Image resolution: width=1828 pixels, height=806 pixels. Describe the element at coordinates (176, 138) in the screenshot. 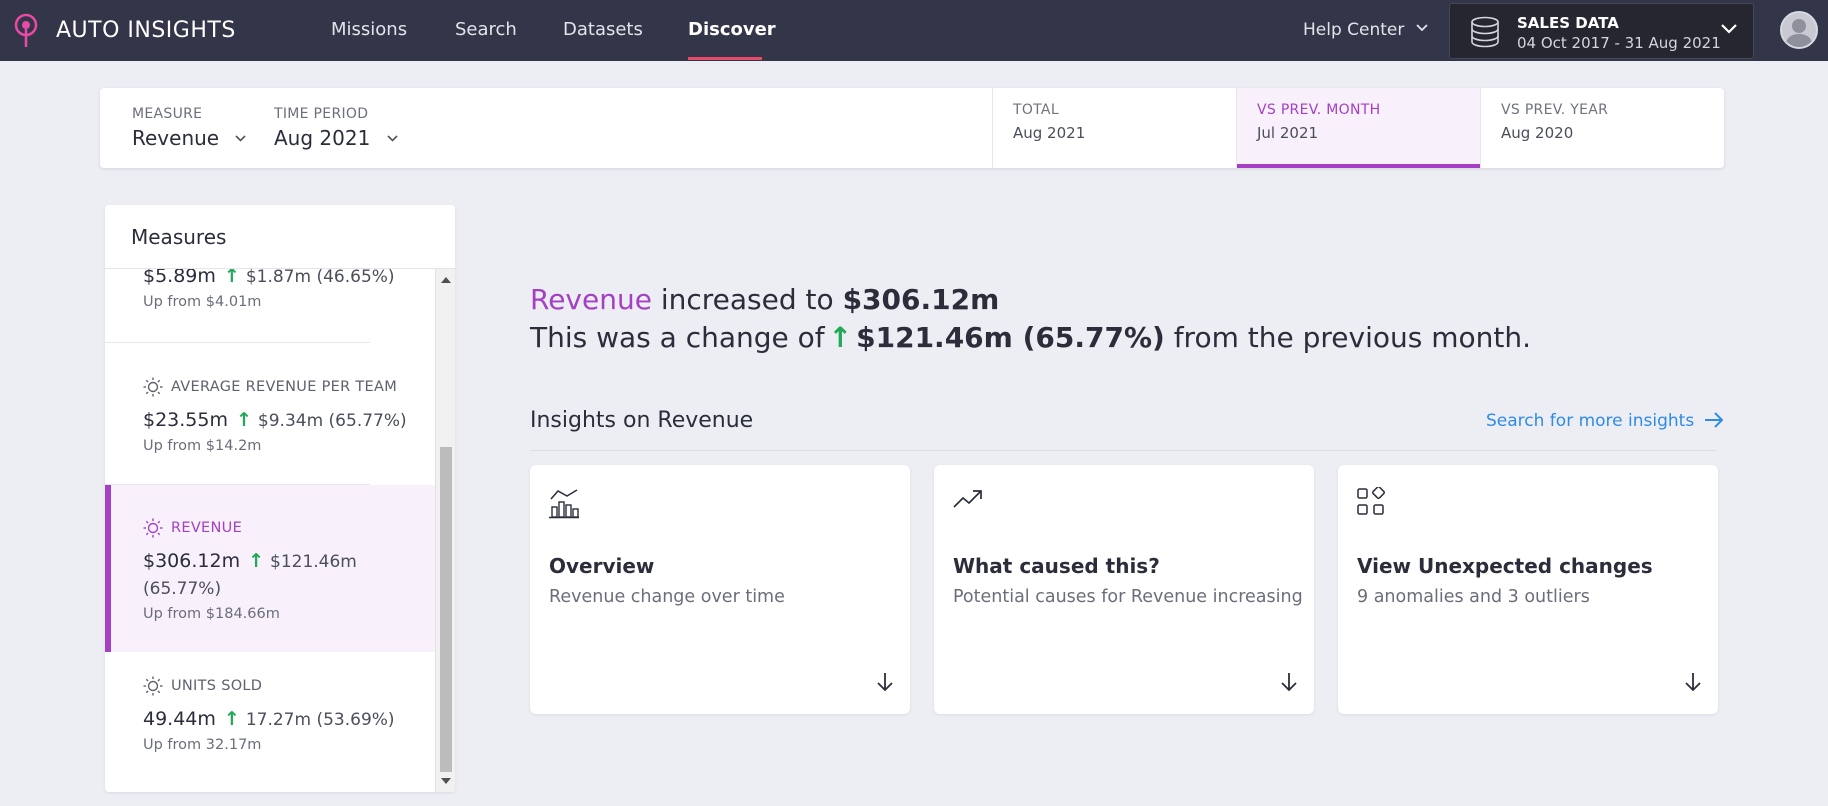

I see `measure-value: Revenue` at that location.